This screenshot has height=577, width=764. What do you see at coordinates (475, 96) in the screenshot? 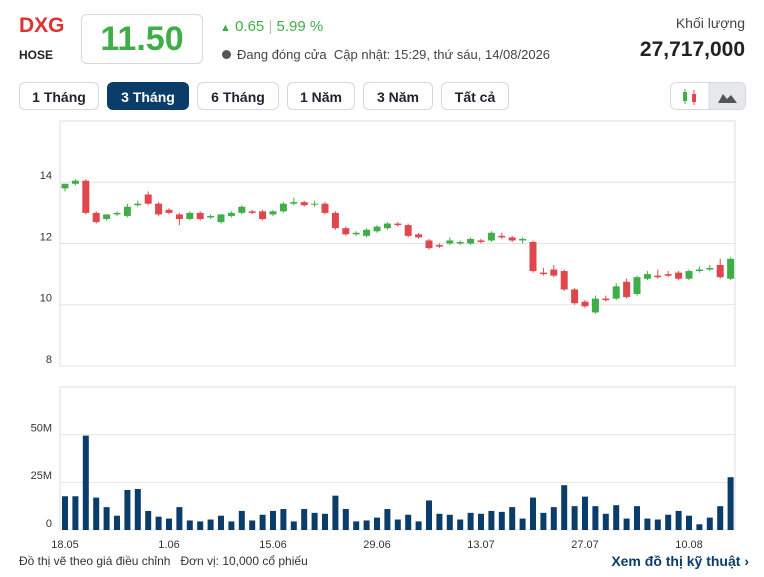
I see `range-button: Tất cả` at bounding box center [475, 96].